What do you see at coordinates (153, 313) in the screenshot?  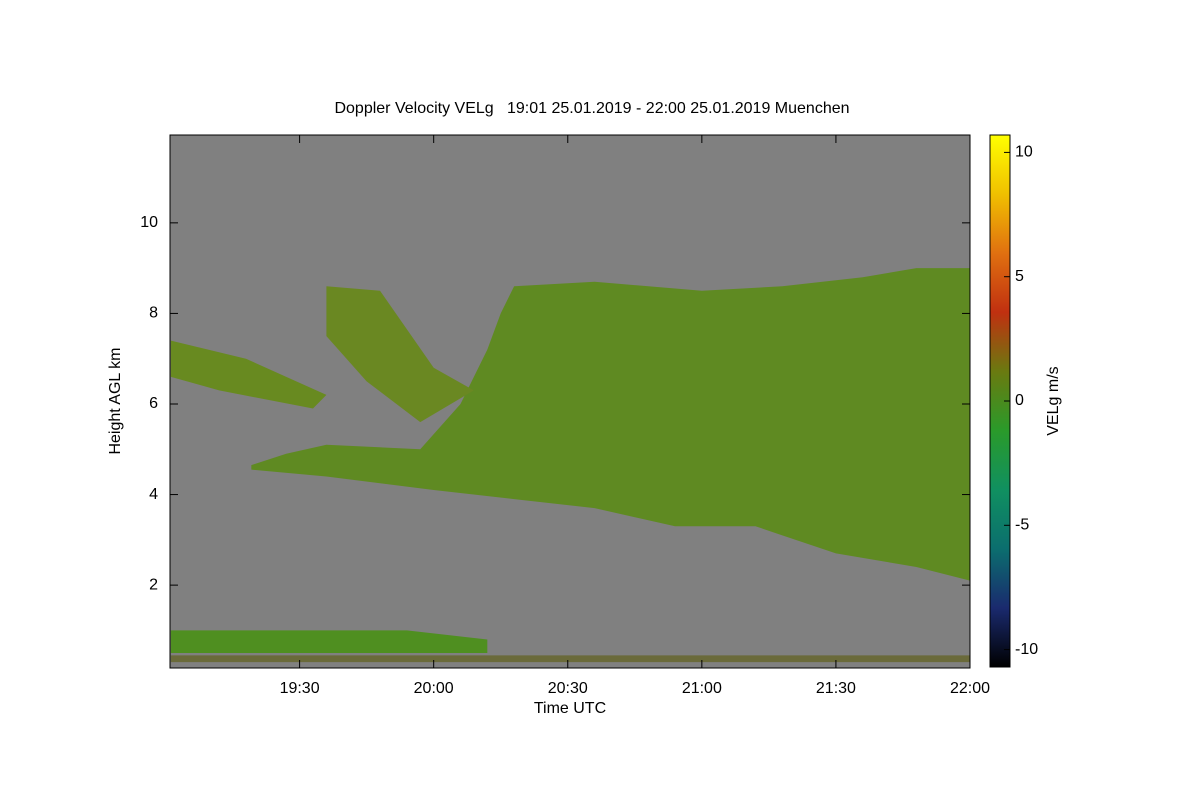 I see `y-tick-label: 8` at bounding box center [153, 313].